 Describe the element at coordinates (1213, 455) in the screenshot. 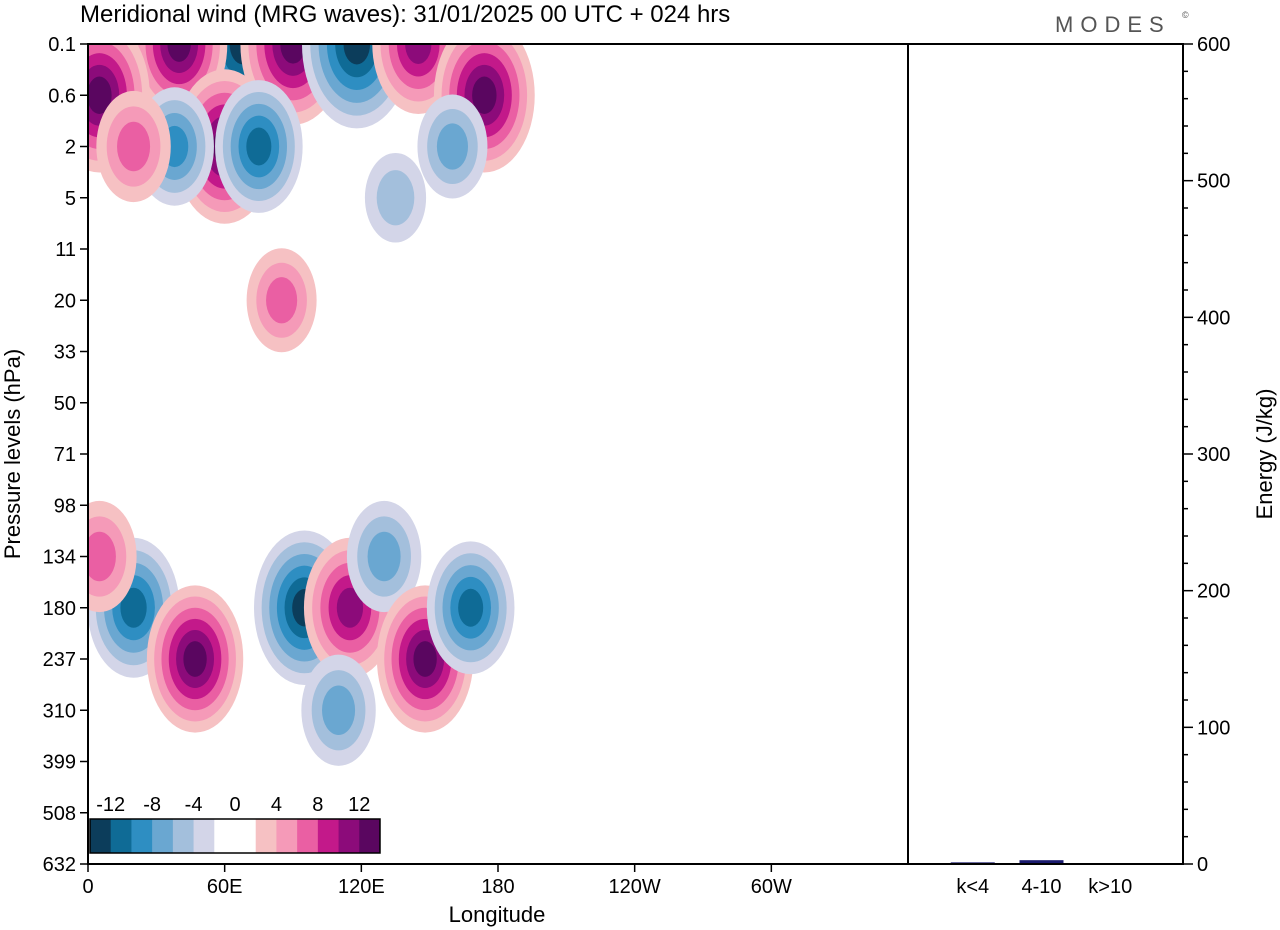

I see `energy-tick-label: 300` at that location.